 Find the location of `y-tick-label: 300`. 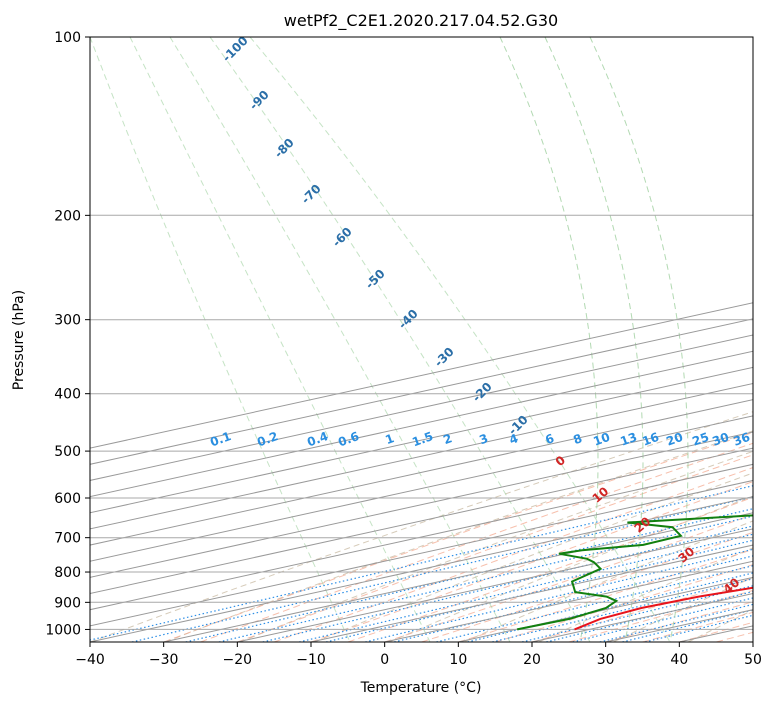

y-tick-label: 300 is located at coordinates (67, 321).